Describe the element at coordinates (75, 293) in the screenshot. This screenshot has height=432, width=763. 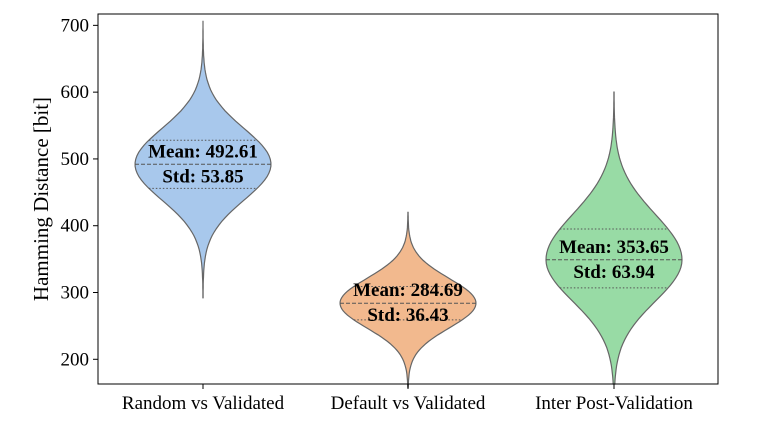
I see `y-tick-label-300: 300` at that location.